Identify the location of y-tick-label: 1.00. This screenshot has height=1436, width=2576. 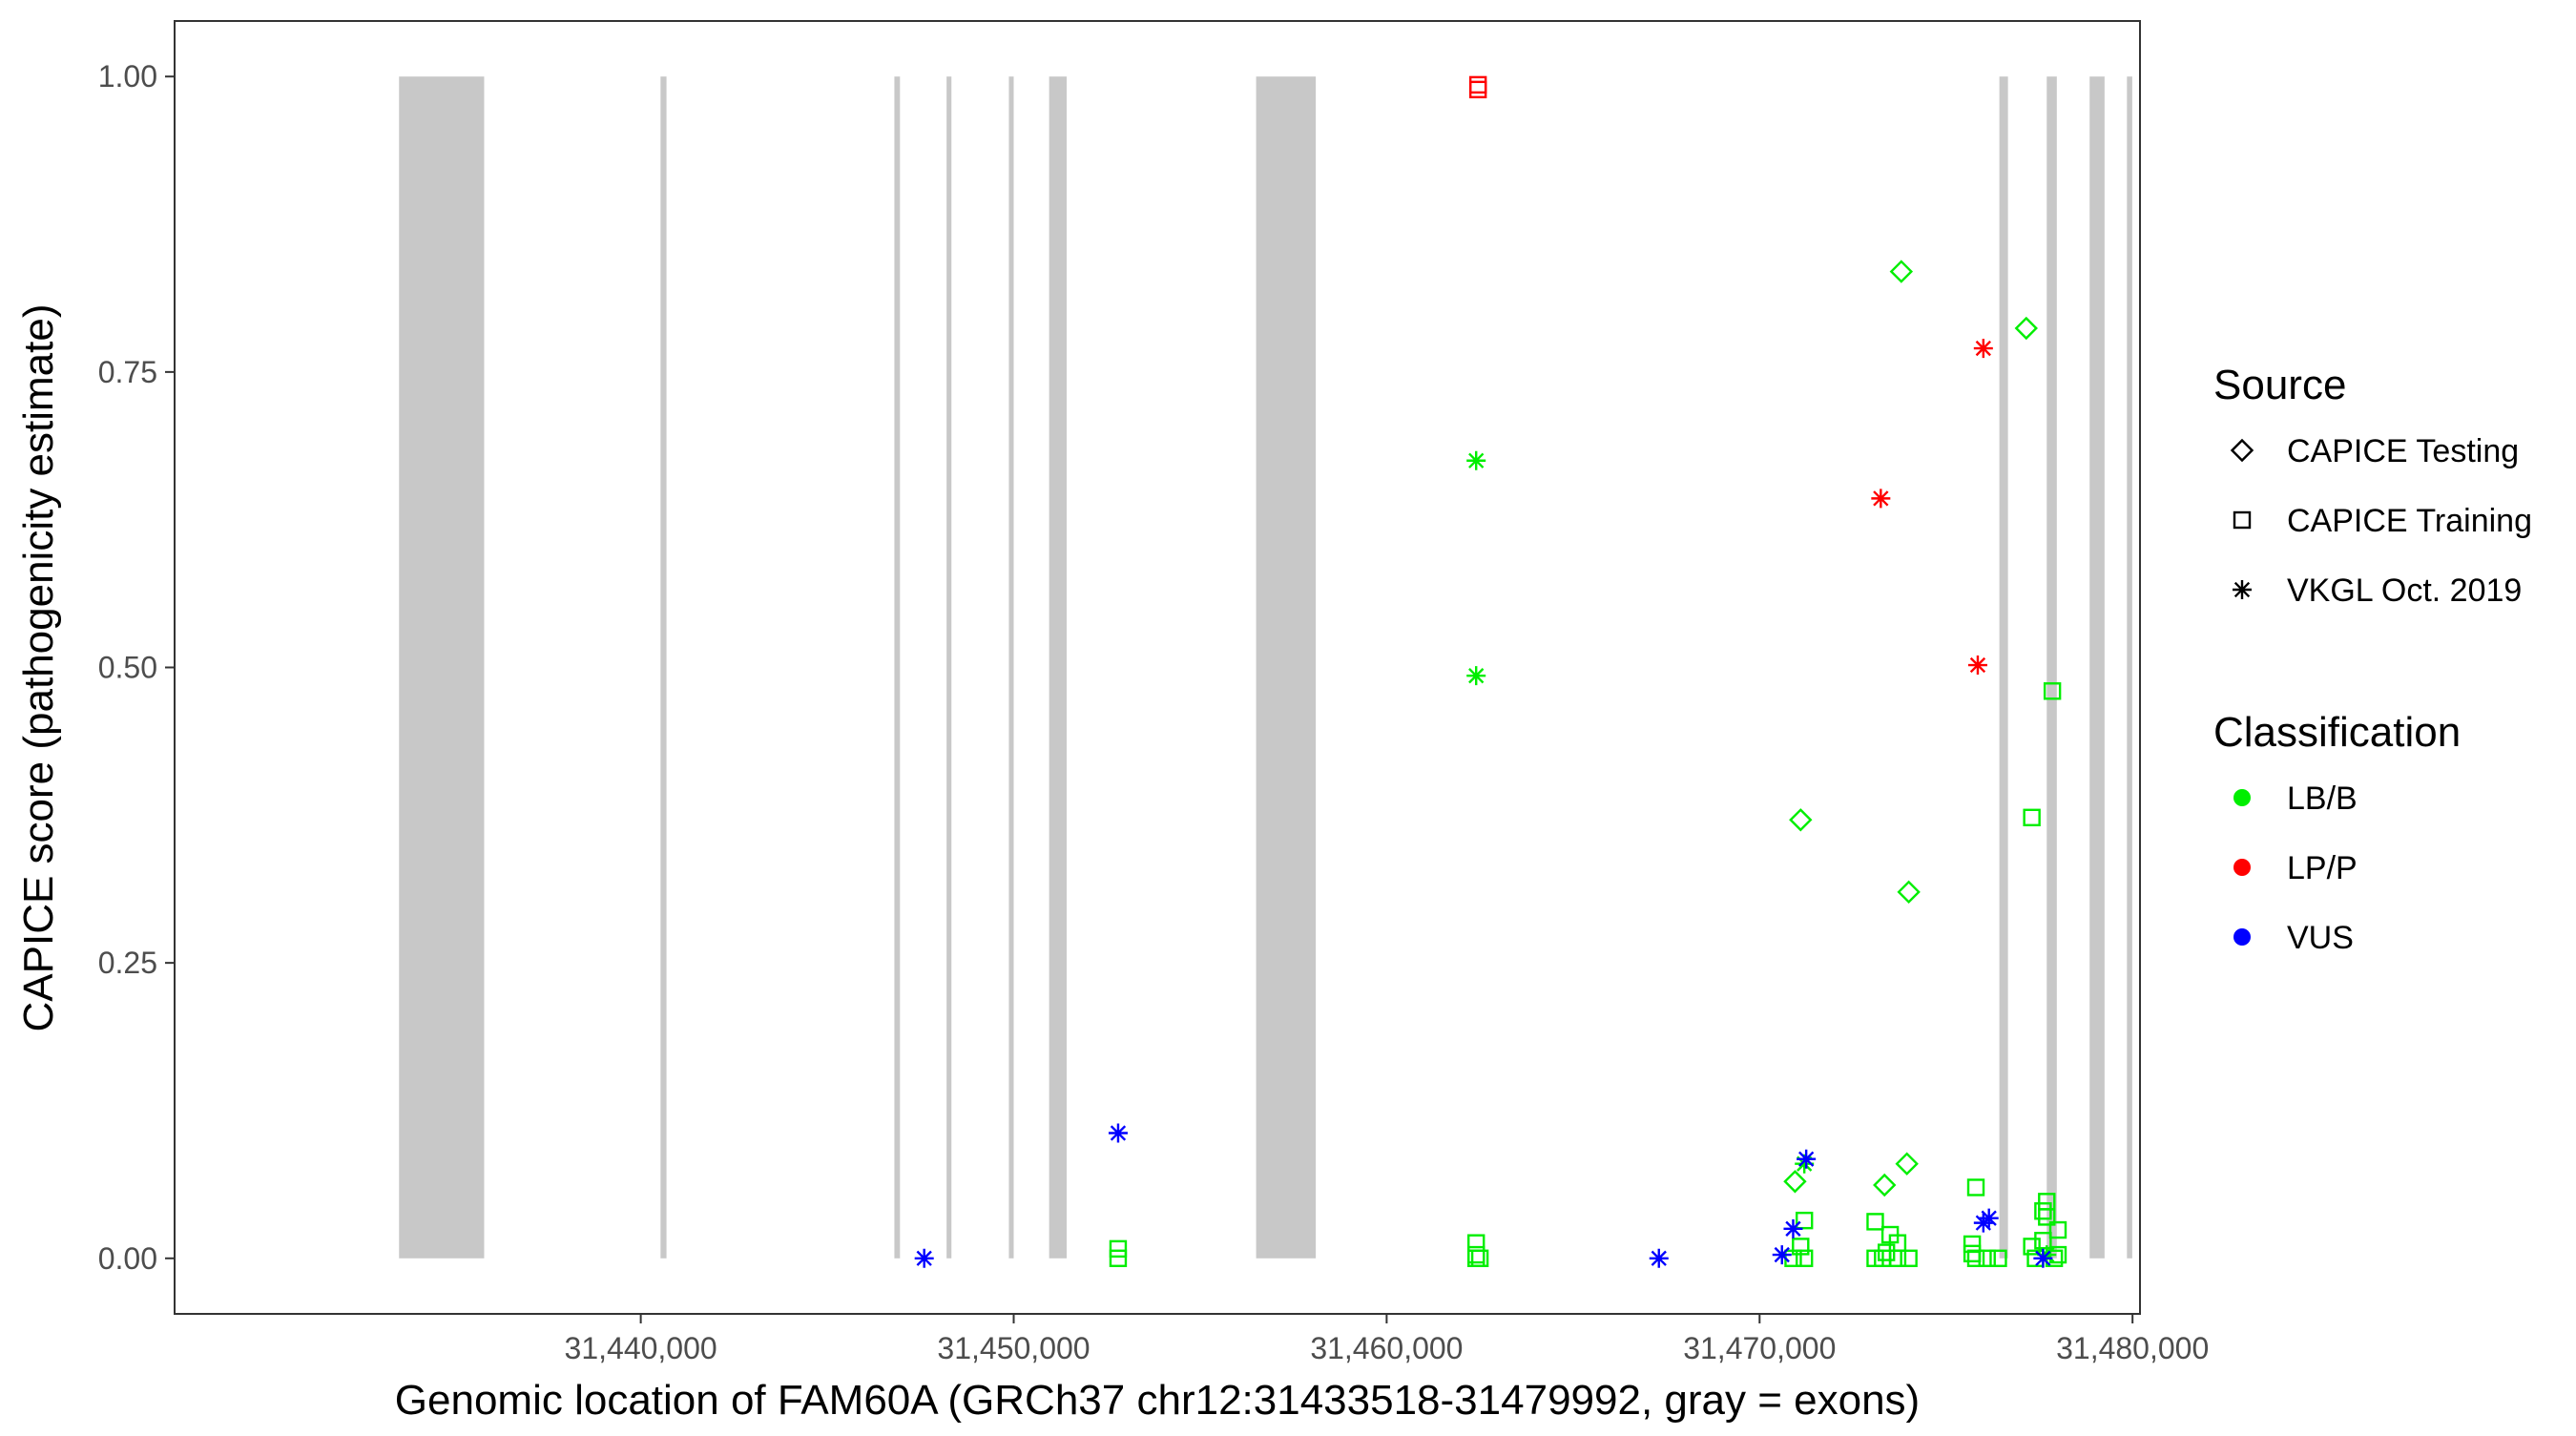
(127, 76).